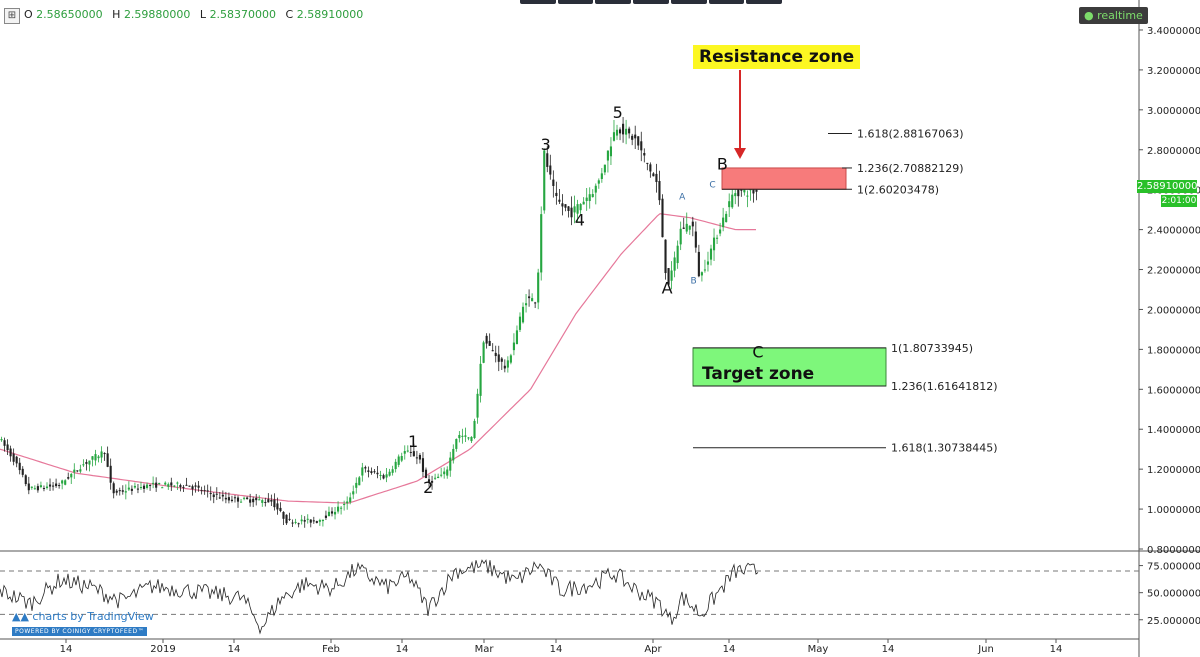 This screenshot has width=1200, height=657. What do you see at coordinates (1173, 71) in the screenshot?
I see `price-tick-label: 3.20000000` at bounding box center [1173, 71].